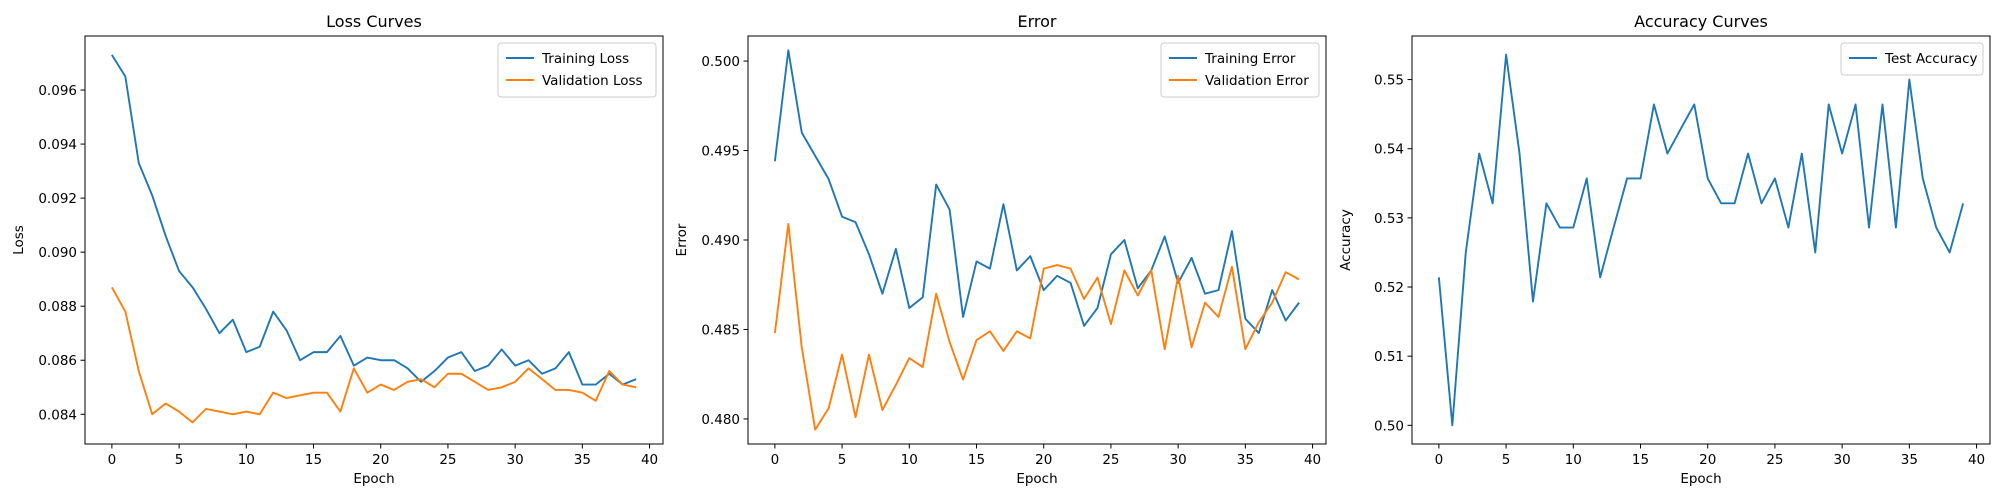  I want to click on y-tick-label: 0.480, so click(720, 420).